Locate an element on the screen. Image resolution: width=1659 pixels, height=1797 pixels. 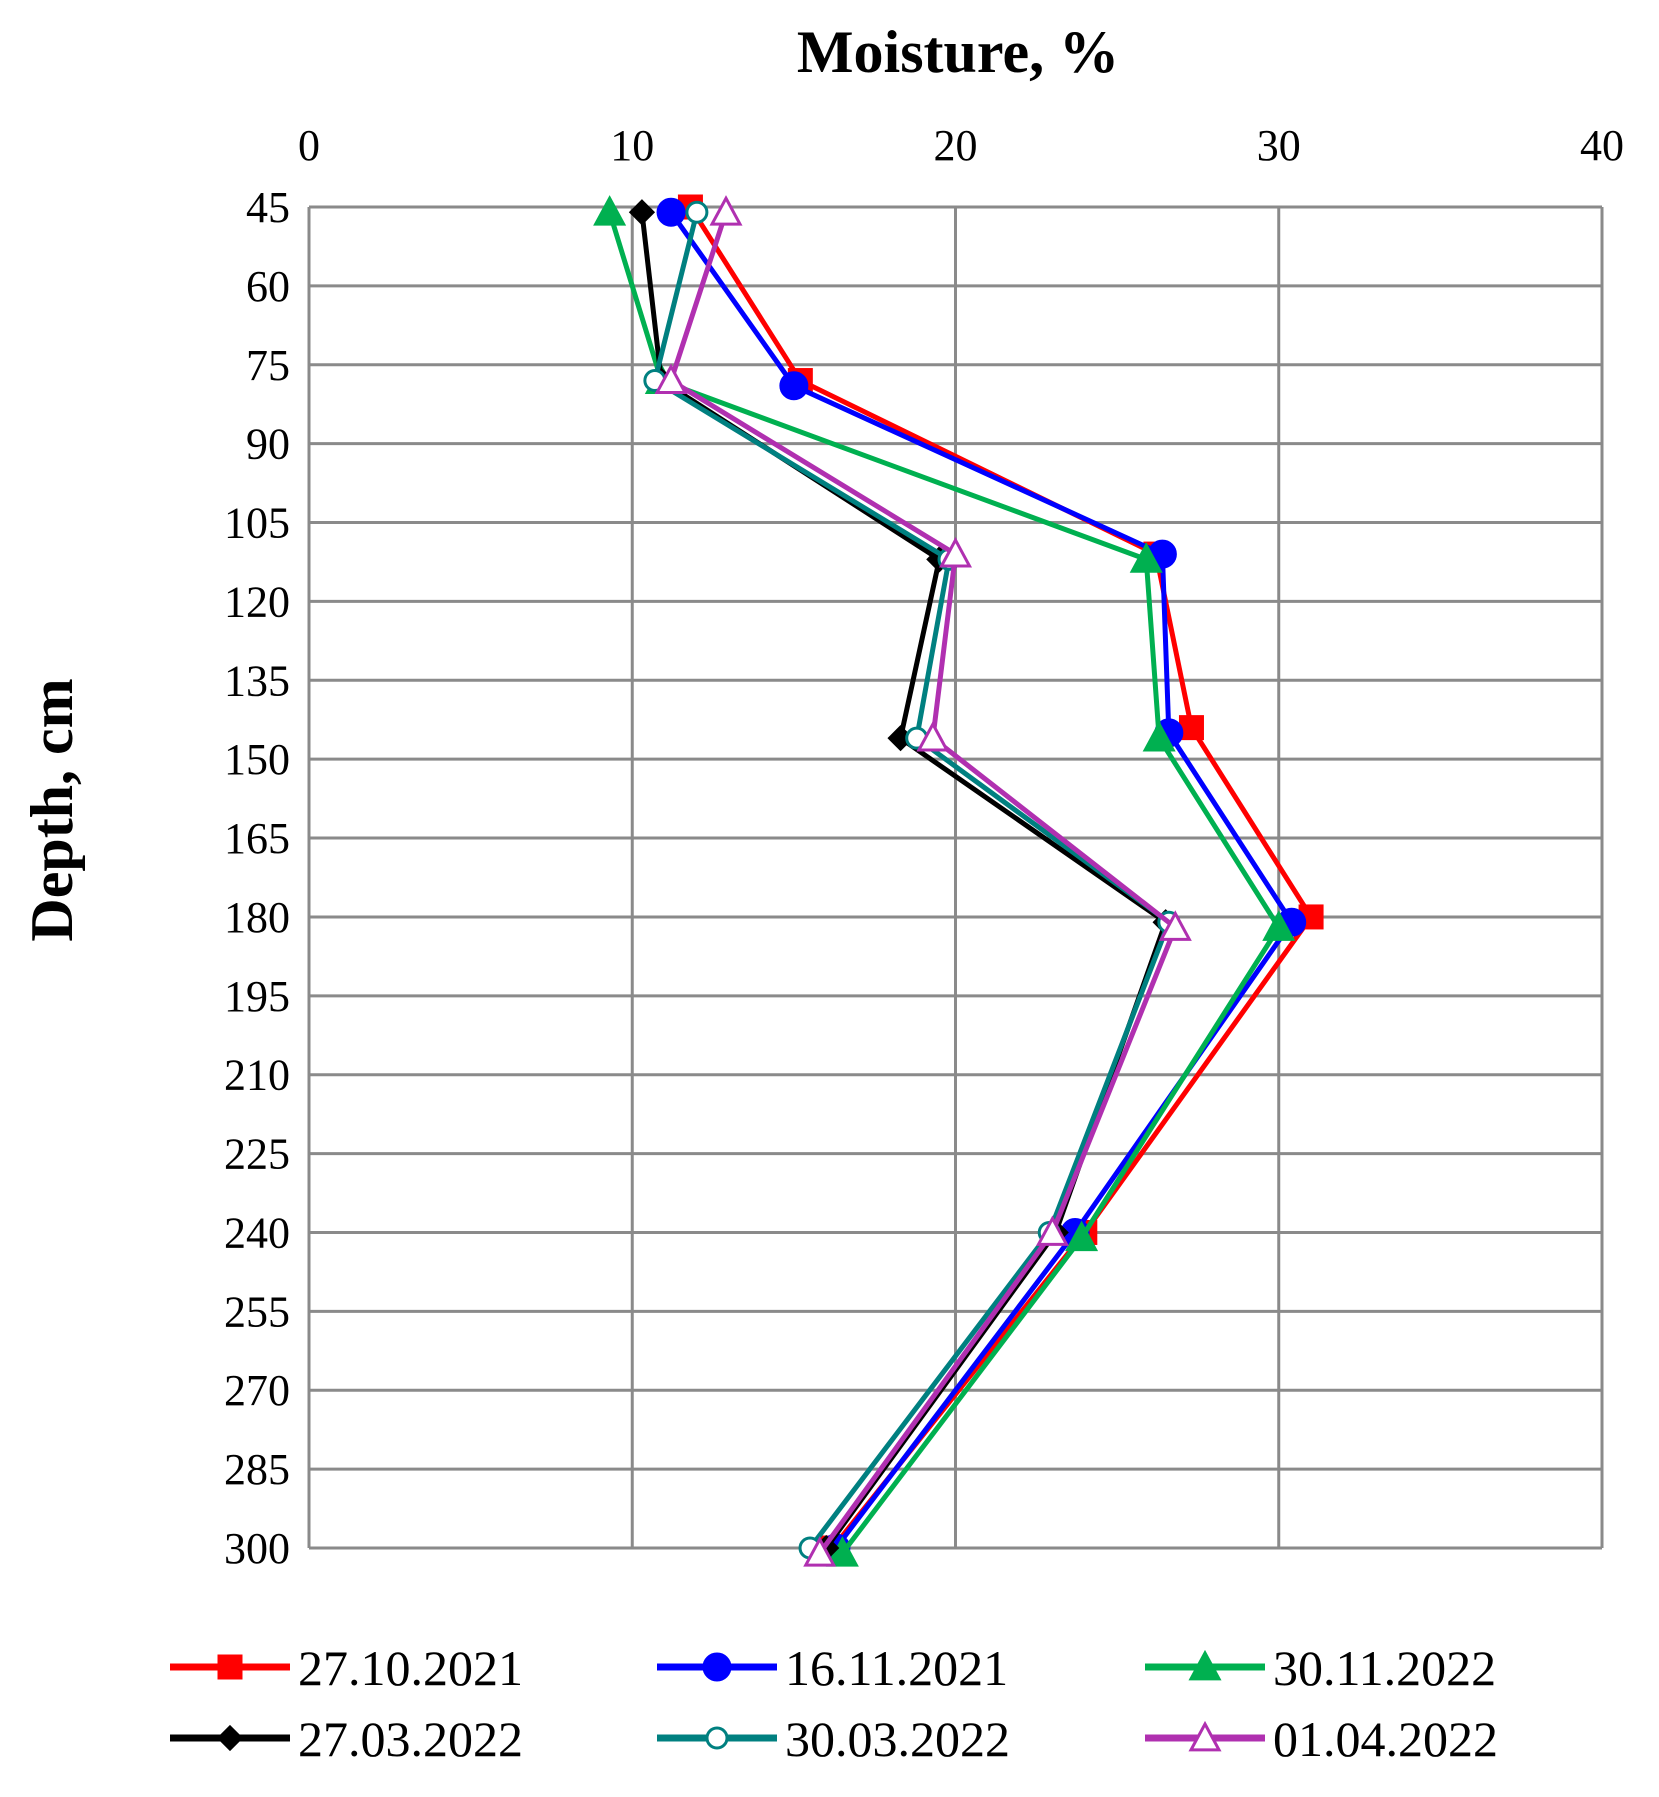
y-tick-label-3: 90 is located at coordinates (268, 444).